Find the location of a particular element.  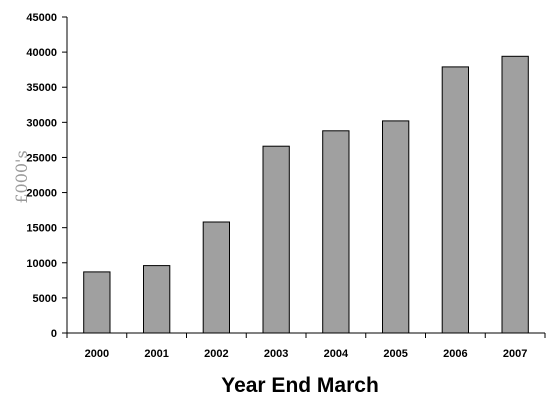

bar-2002 is located at coordinates (216, 277).